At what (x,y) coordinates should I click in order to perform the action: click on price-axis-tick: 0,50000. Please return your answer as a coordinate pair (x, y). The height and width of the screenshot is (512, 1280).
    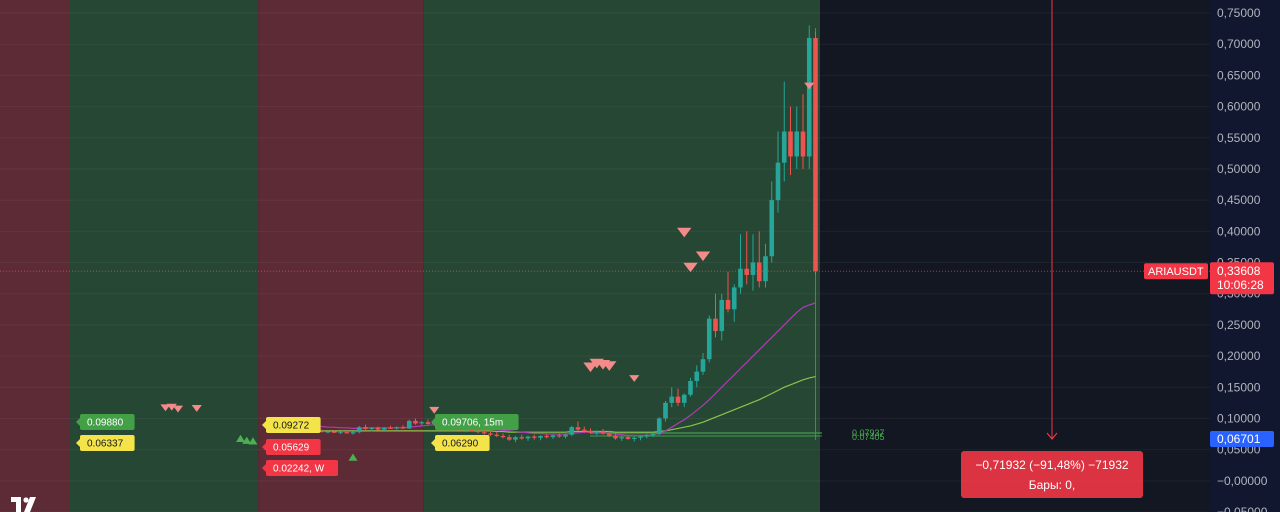
    Looking at the image, I should click on (1239, 169).